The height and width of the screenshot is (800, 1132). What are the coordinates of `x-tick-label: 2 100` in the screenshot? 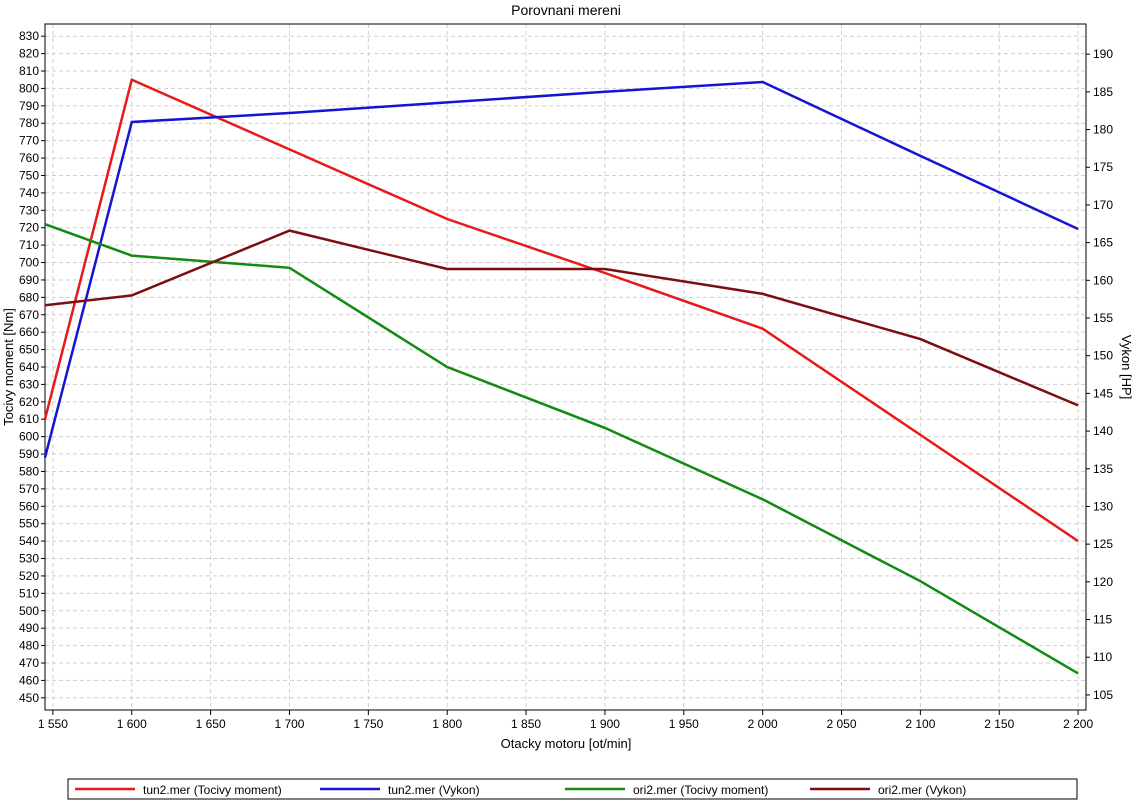 It's located at (920, 724).